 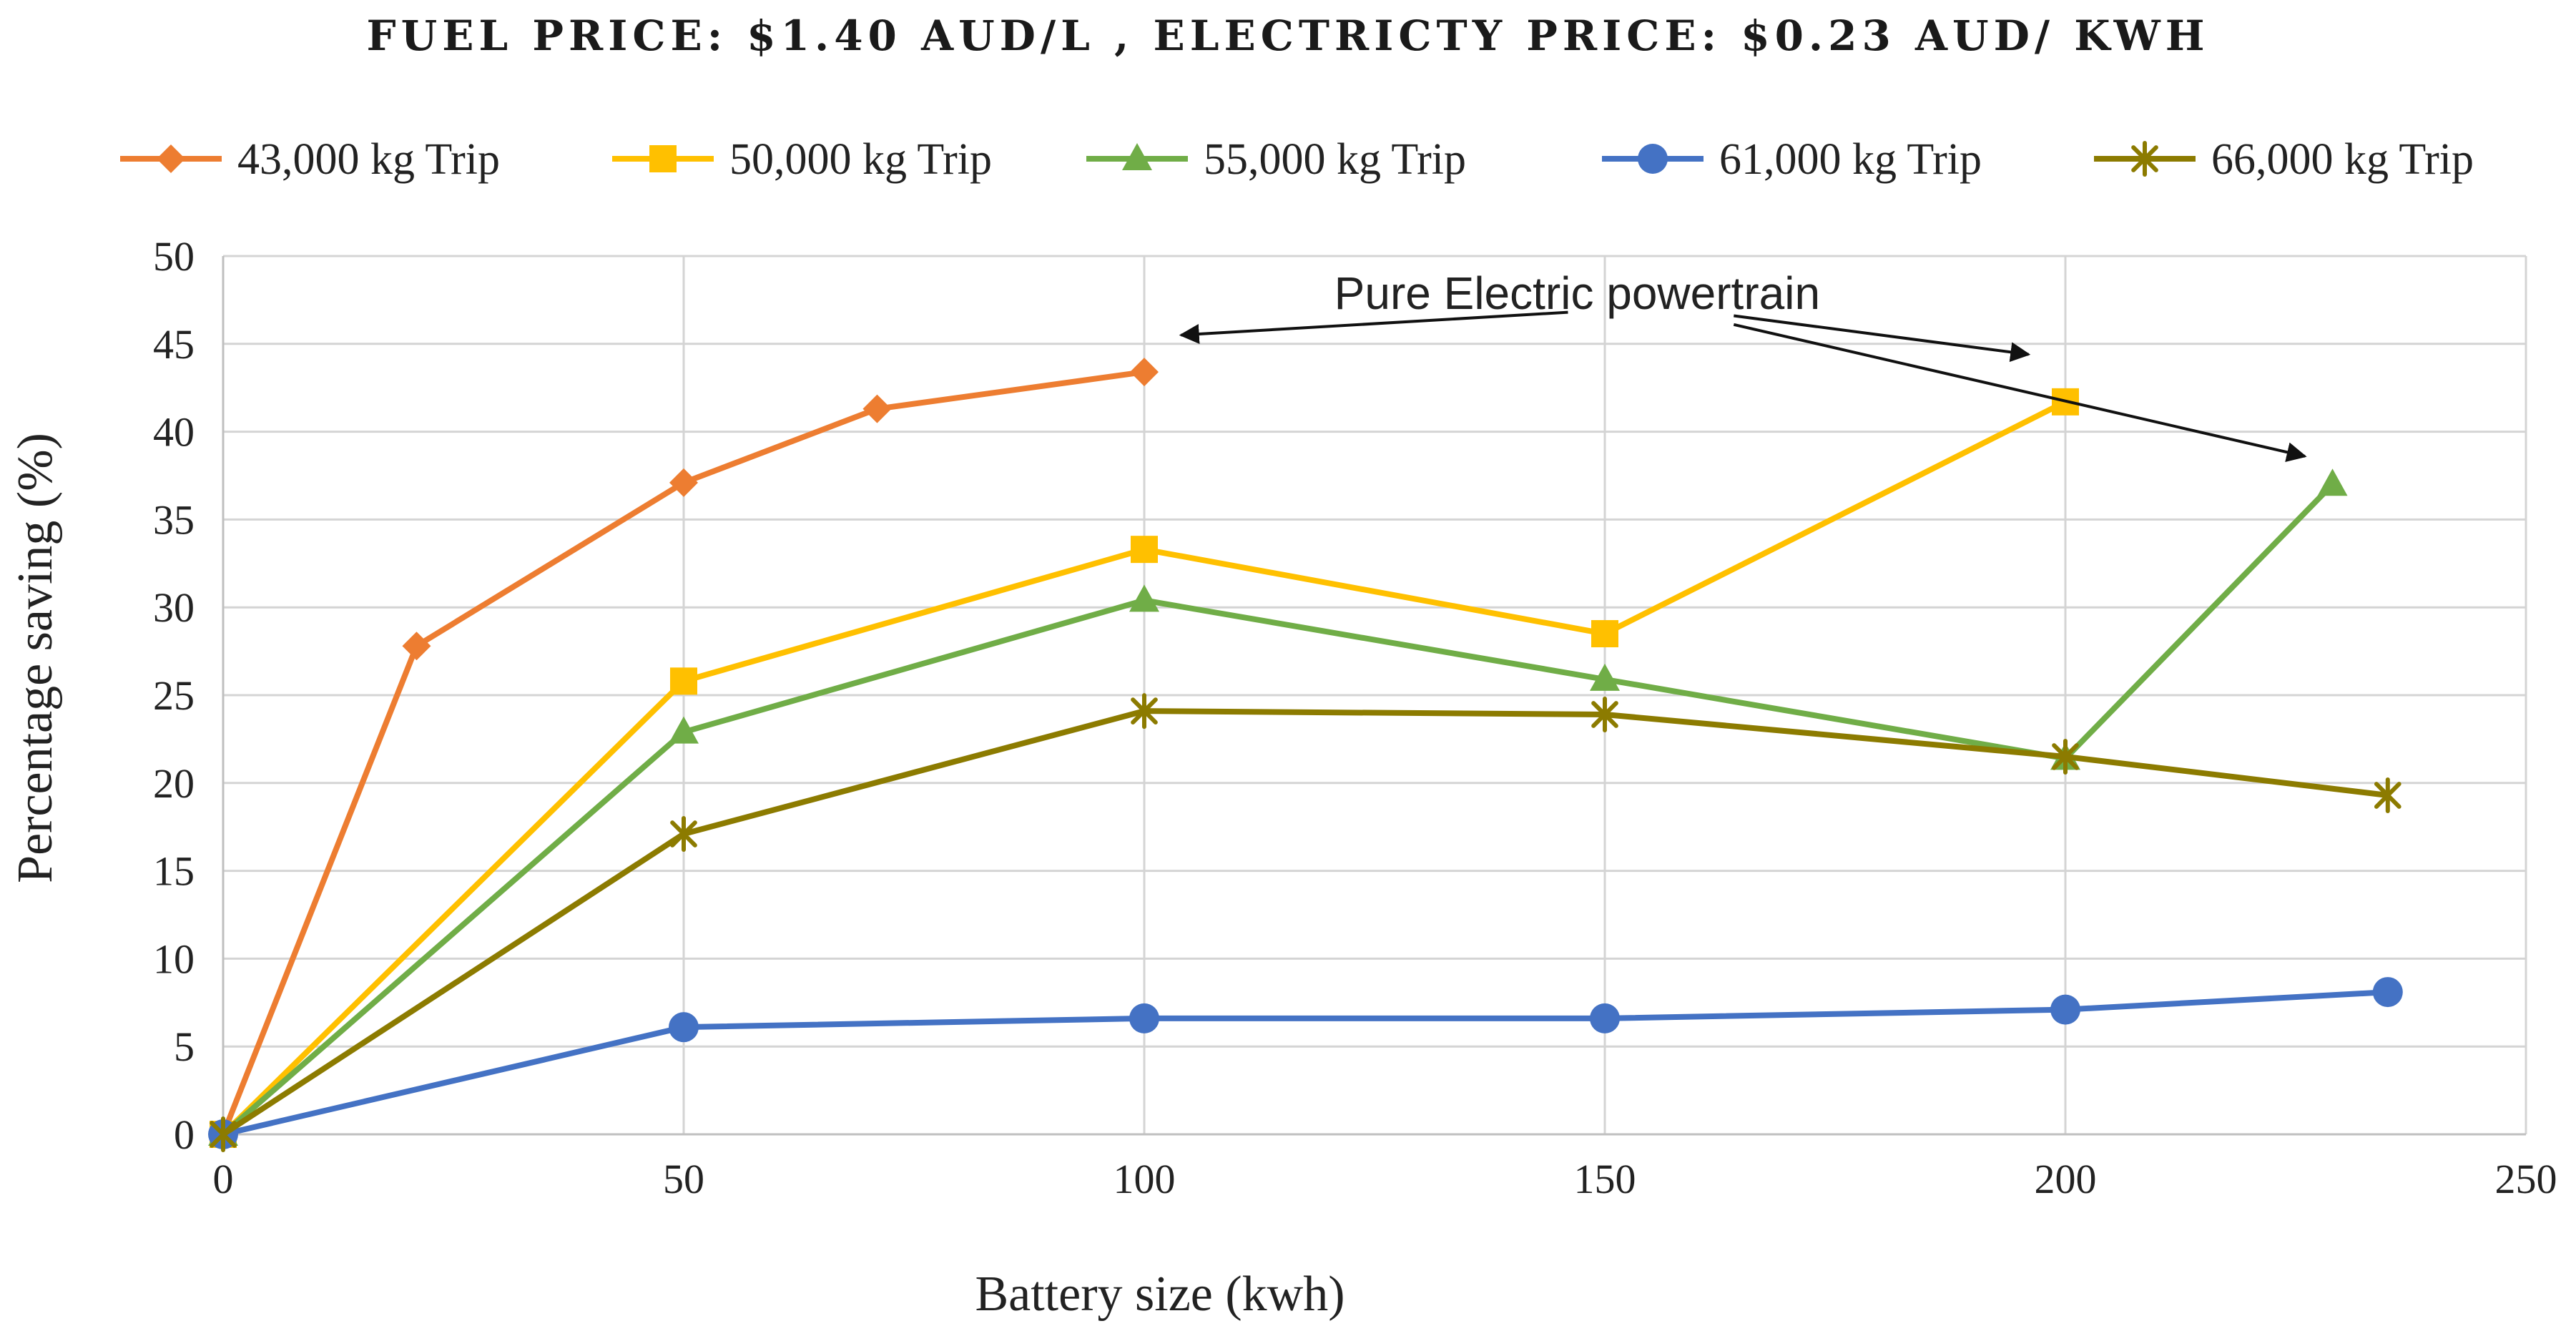 I want to click on series-61-000-kg-trip, so click(x=1305, y=1063).